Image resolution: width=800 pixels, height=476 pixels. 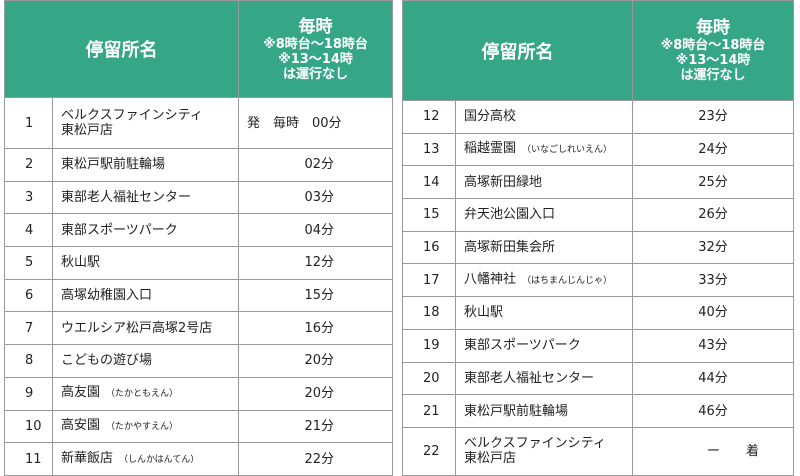 I want to click on row: 21 東松戸駅前駐輪場 46分, so click(x=598, y=411).